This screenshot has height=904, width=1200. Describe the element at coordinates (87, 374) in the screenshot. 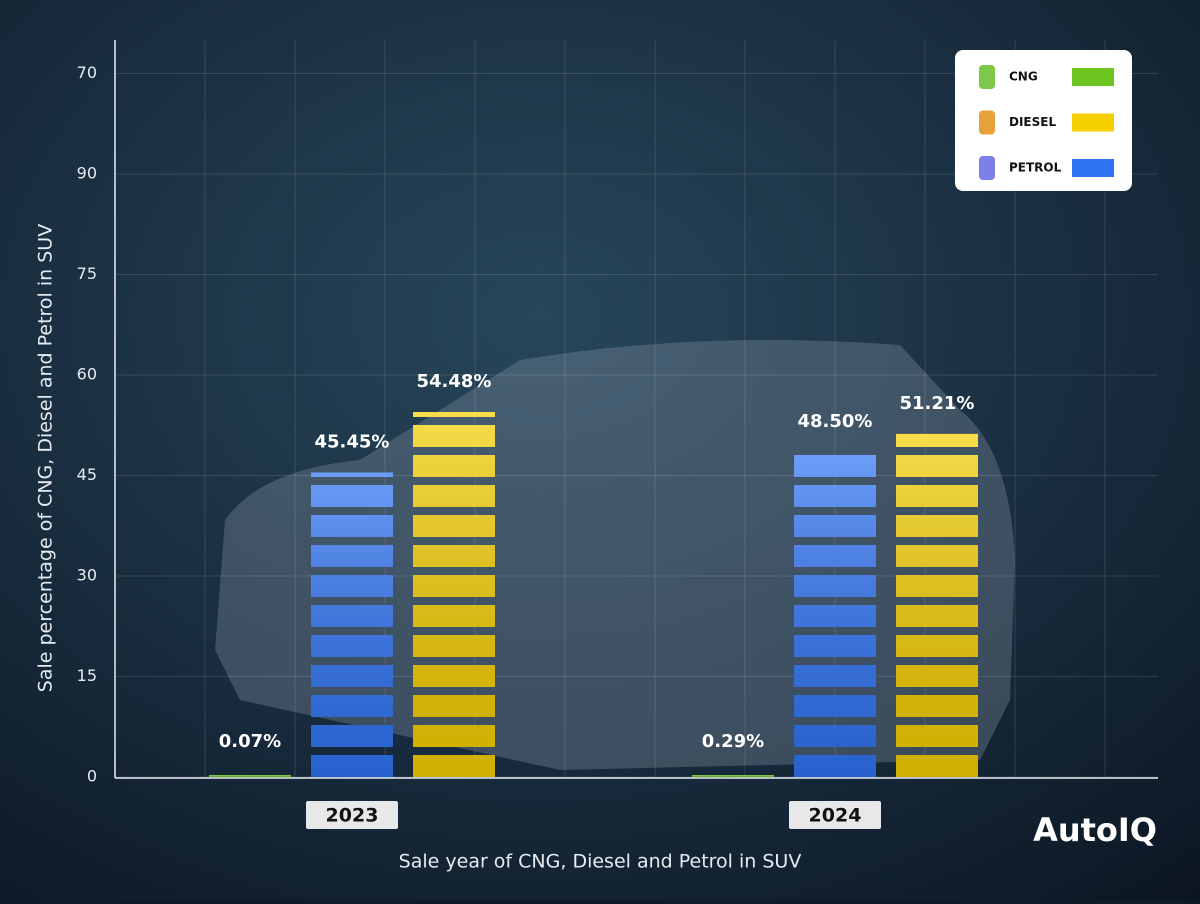

I see `y-tick-label: 60` at that location.